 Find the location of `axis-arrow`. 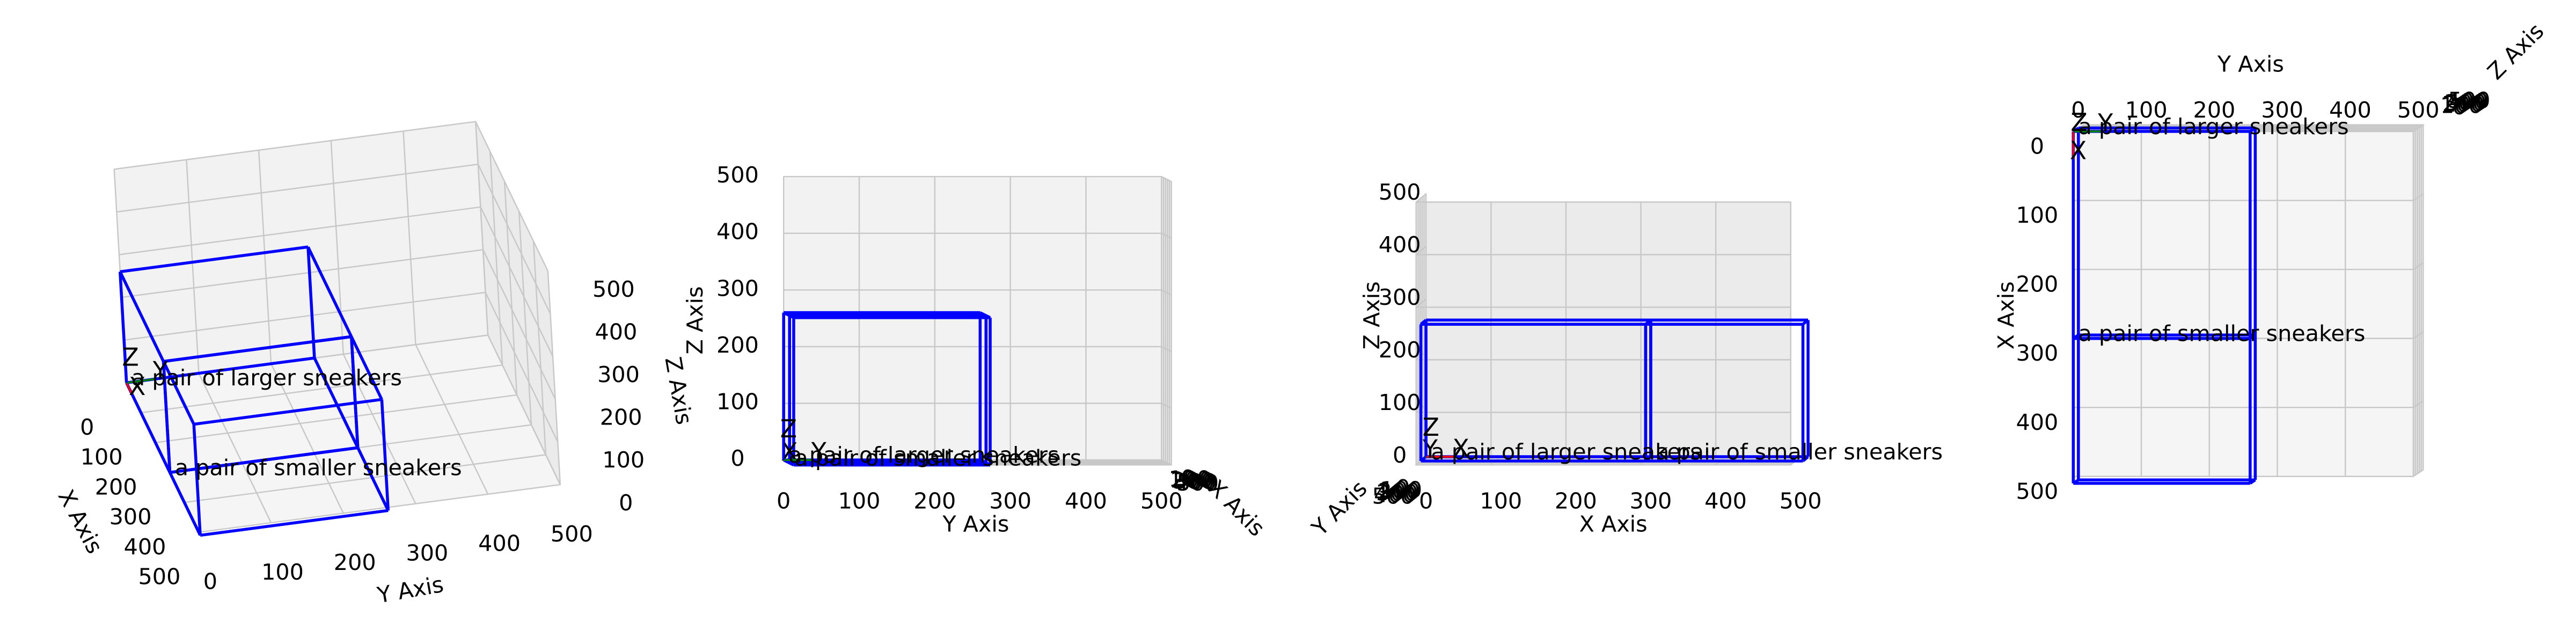

axis-arrow is located at coordinates (130, 389).